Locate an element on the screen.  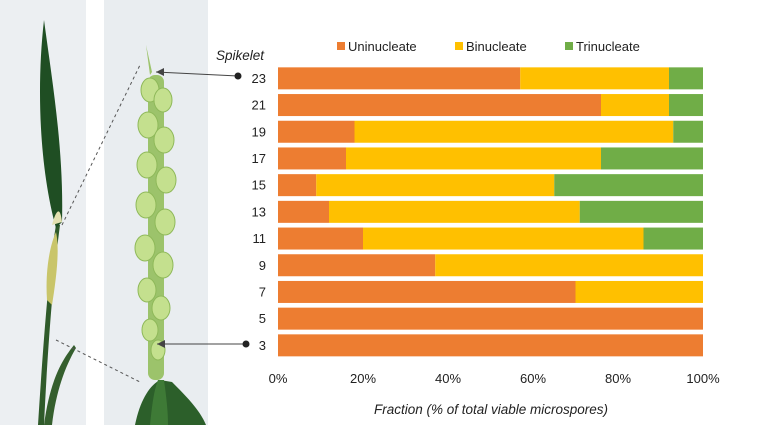
wheat-plant-illustration is located at coordinates (57, 222).